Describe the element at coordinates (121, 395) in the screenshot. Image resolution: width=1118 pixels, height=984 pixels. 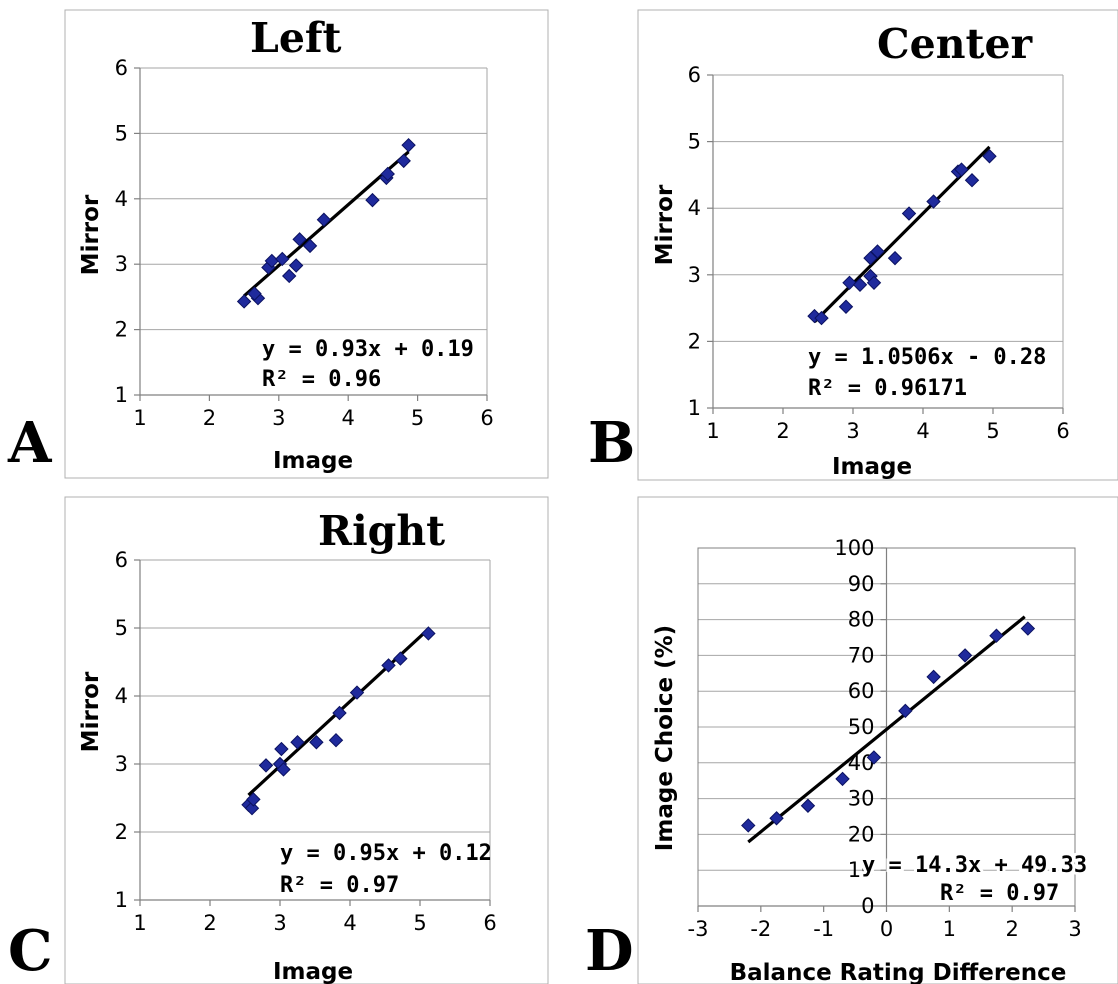
I see `y-tick-label: 1` at that location.